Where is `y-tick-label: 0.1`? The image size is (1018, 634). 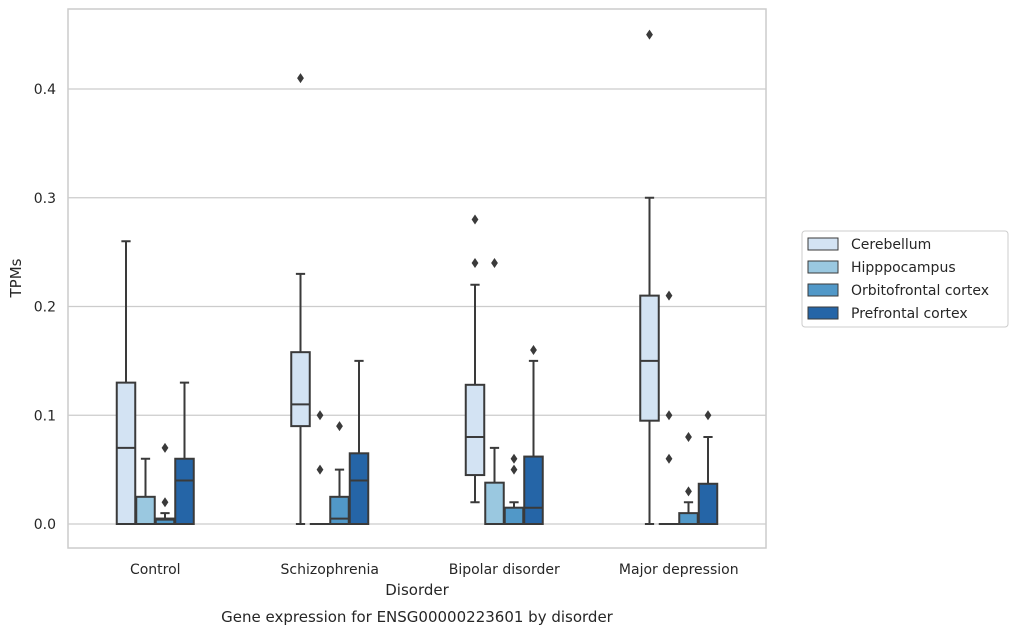
y-tick-label: 0.1 is located at coordinates (45, 416).